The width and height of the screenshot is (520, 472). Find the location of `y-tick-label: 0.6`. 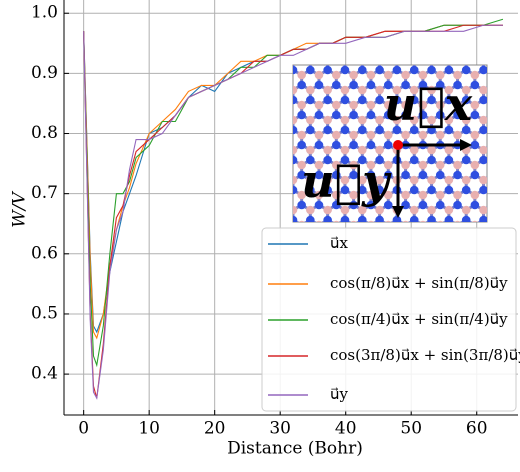

y-tick-label: 0.6 is located at coordinates (44, 253).